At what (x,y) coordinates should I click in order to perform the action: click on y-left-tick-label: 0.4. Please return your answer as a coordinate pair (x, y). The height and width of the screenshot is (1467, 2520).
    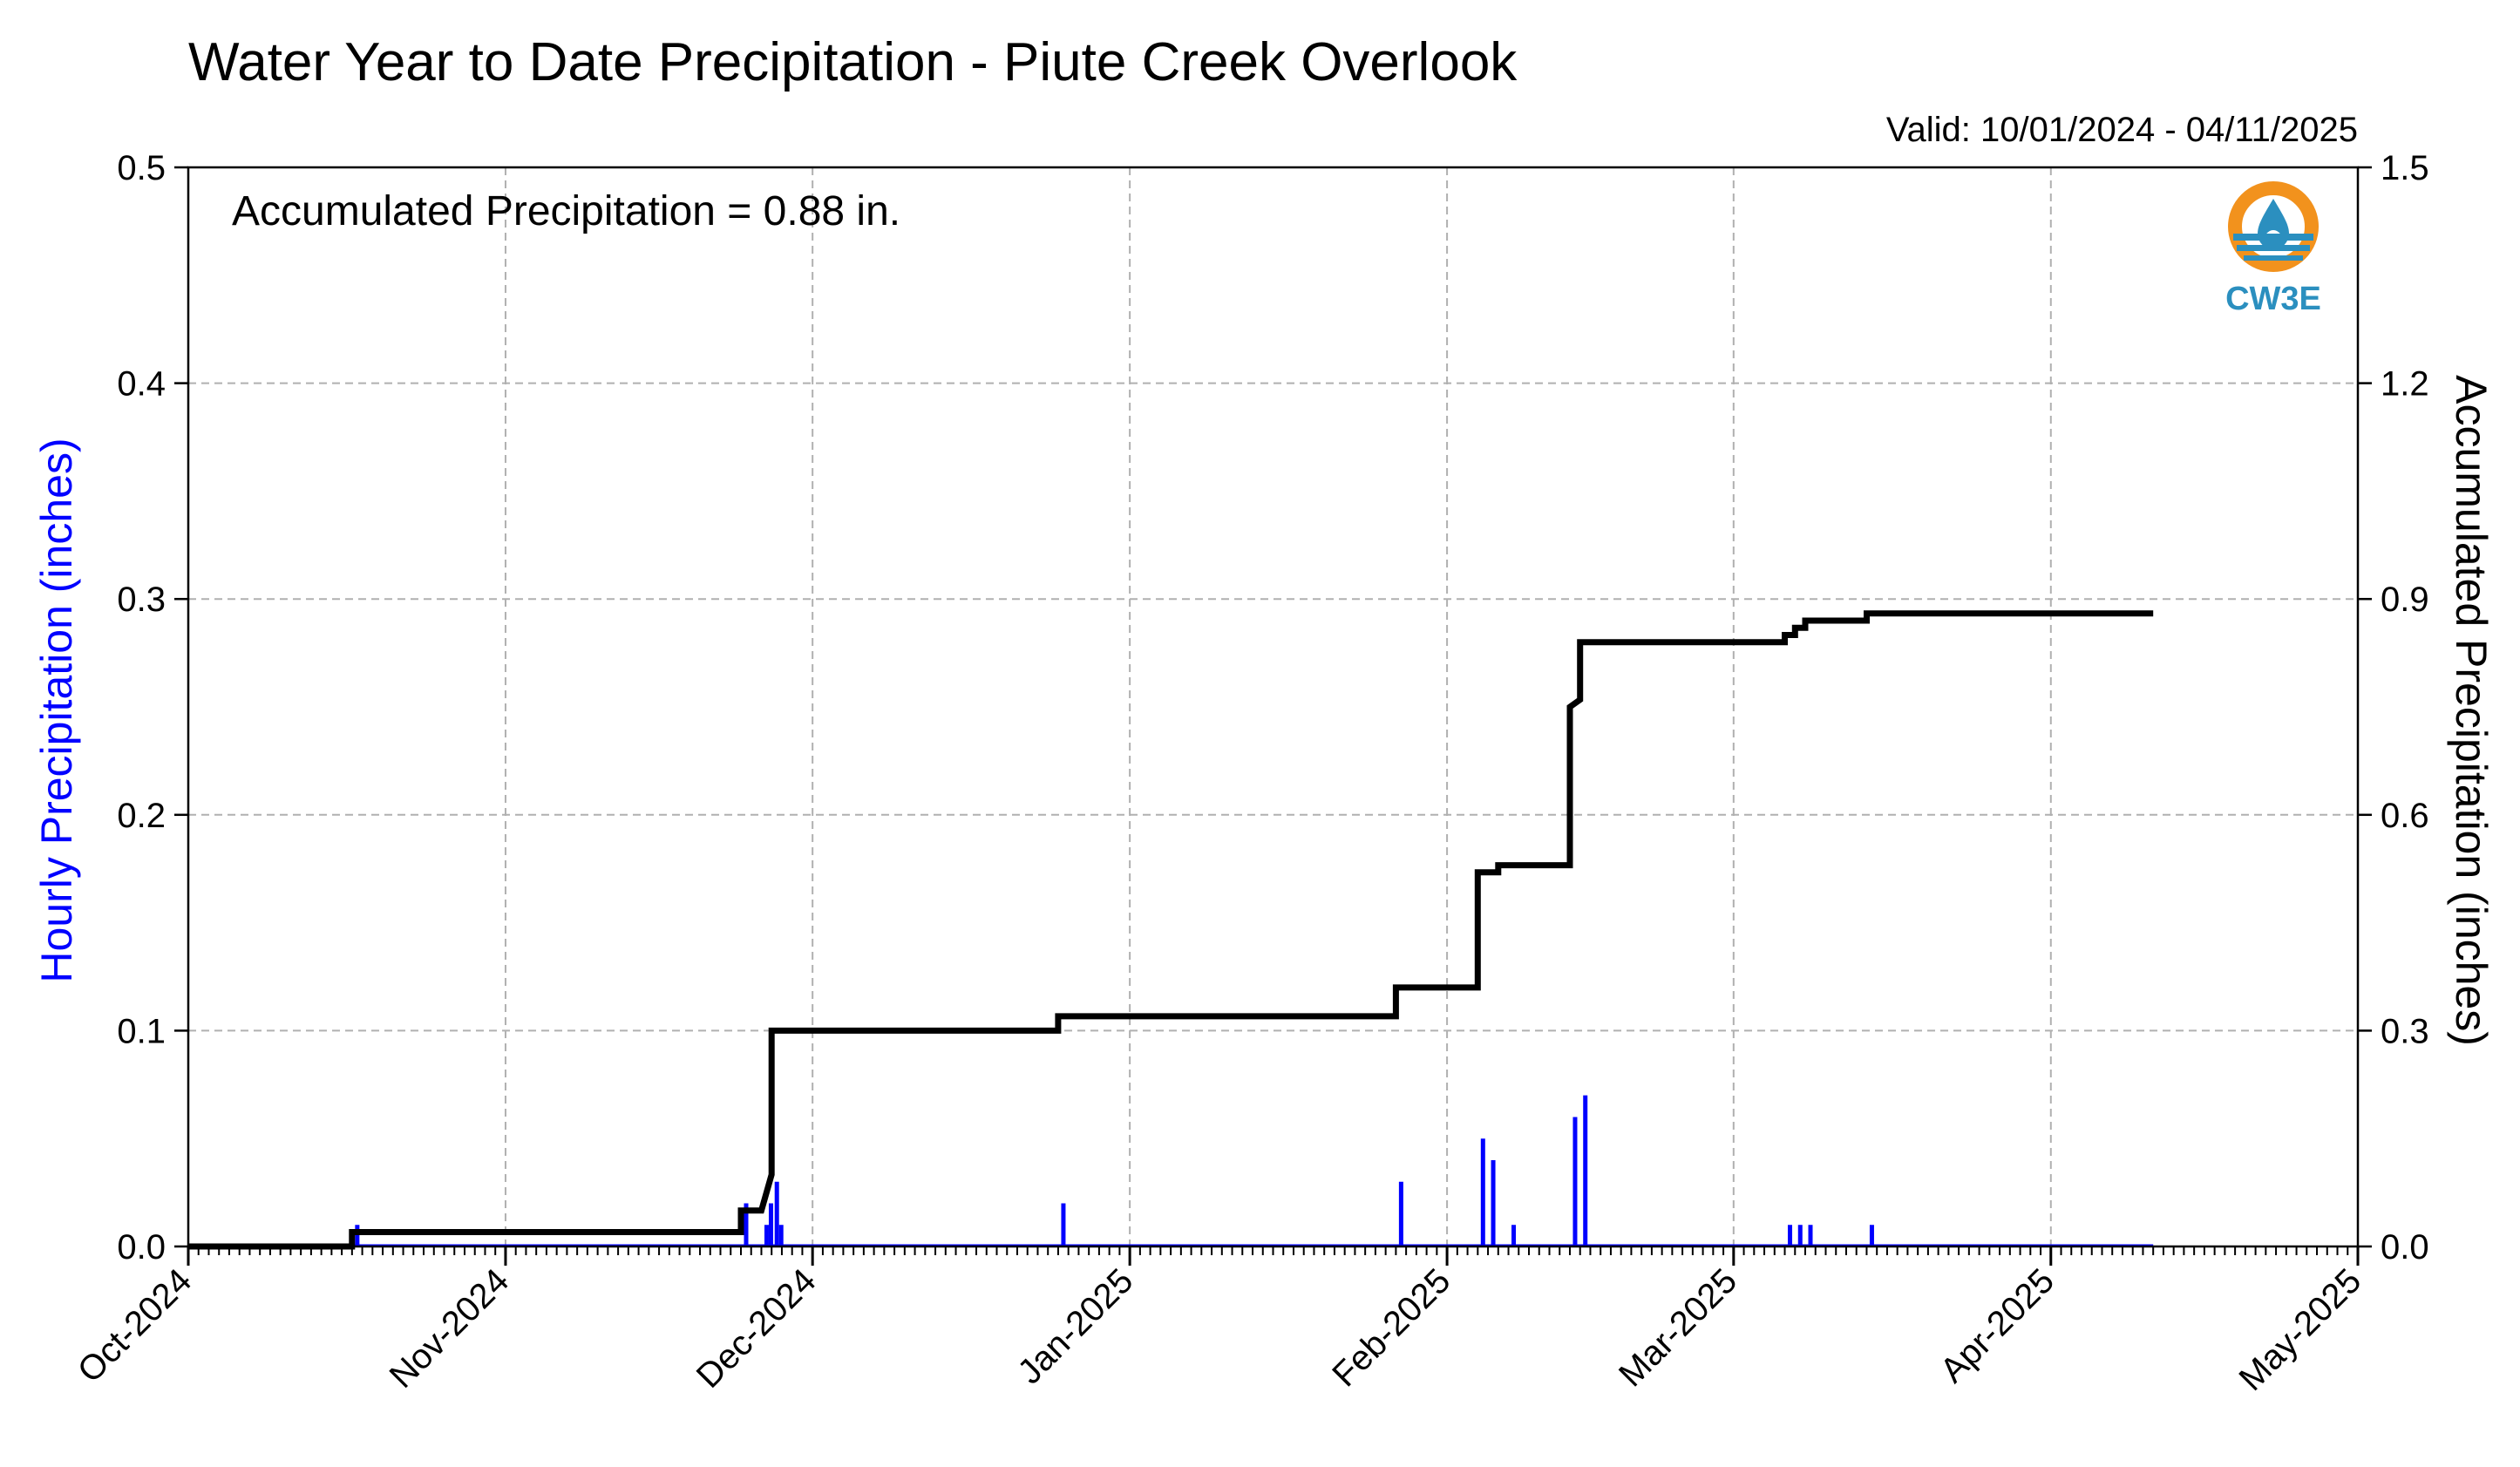
    Looking at the image, I should click on (141, 385).